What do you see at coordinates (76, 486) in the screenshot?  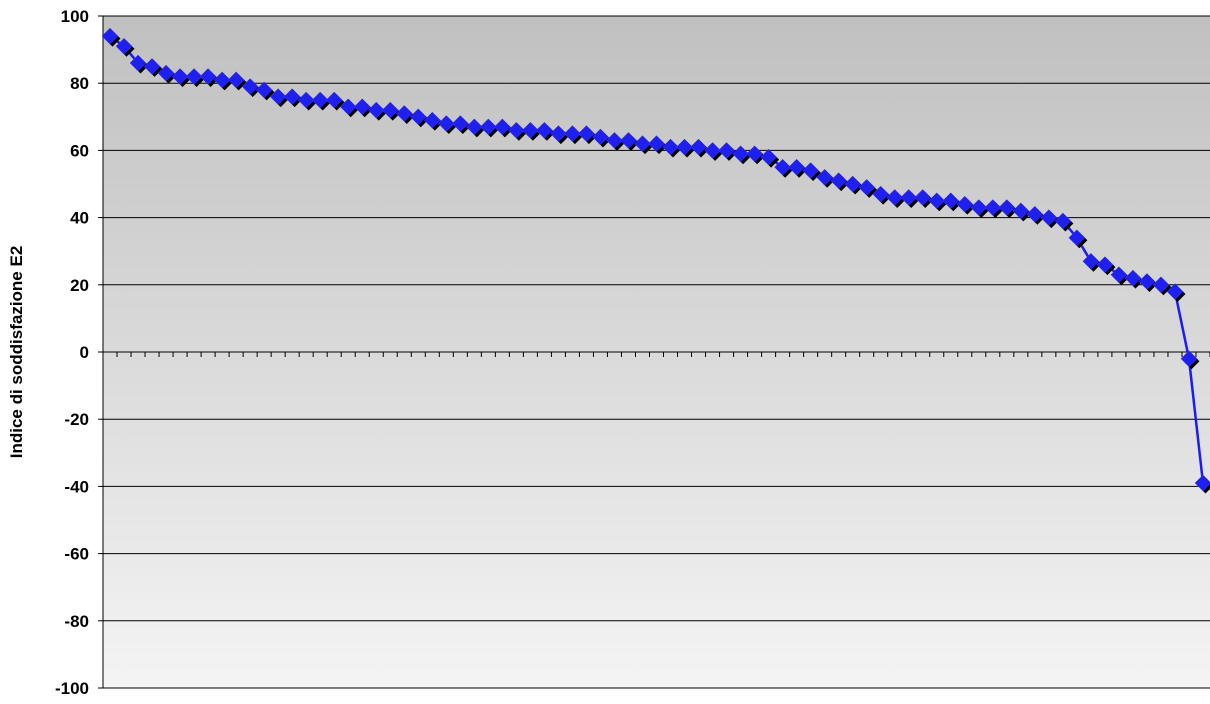 I see `y-tick-label: -40` at bounding box center [76, 486].